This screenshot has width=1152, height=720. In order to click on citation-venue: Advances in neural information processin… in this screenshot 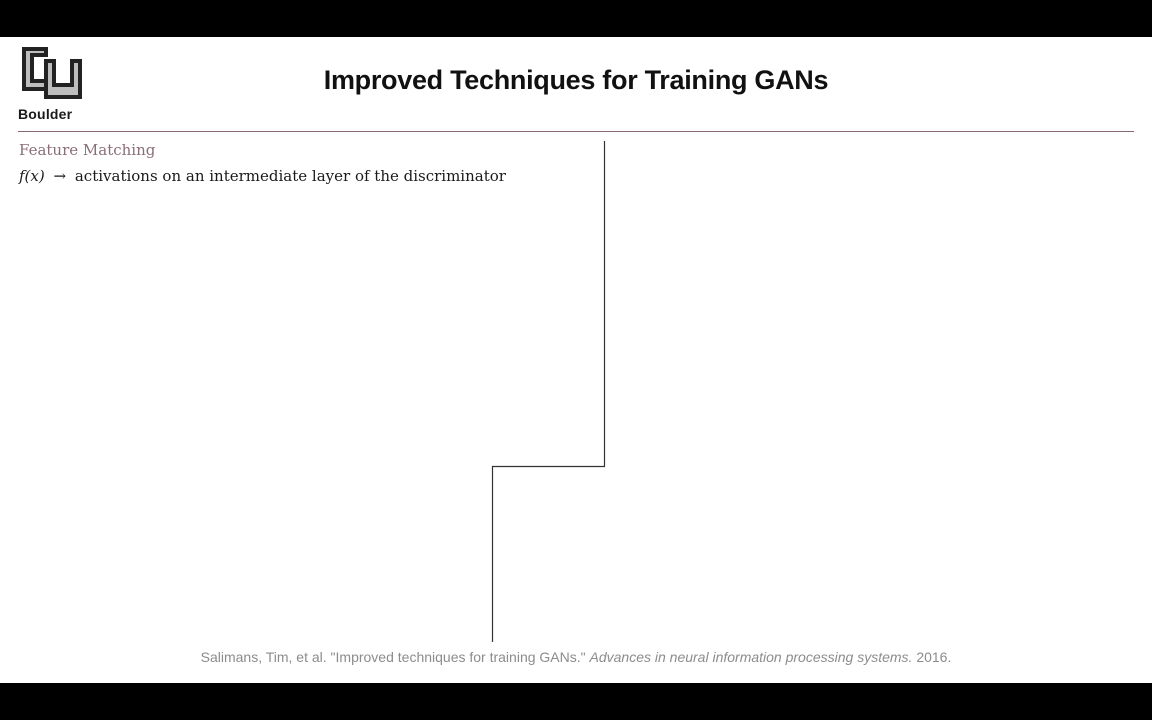, I will do `click(751, 657)`.